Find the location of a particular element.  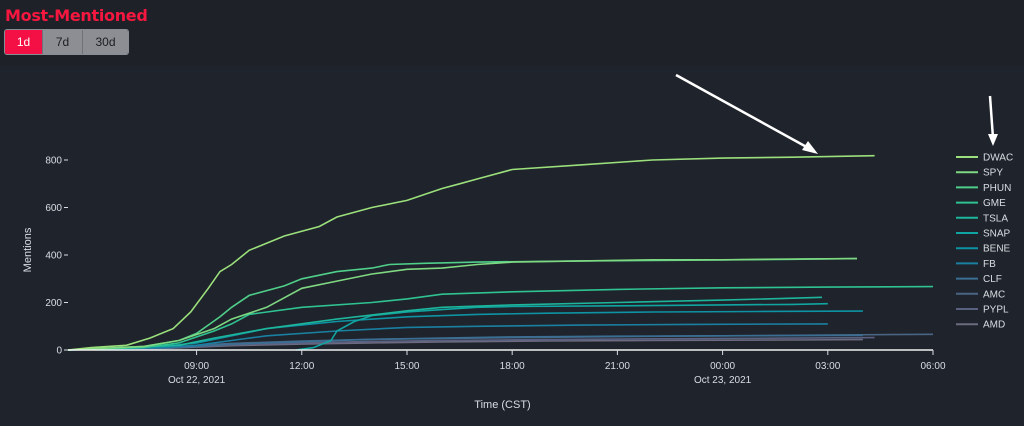

legend-item-amc: AMC is located at coordinates (980, 294).